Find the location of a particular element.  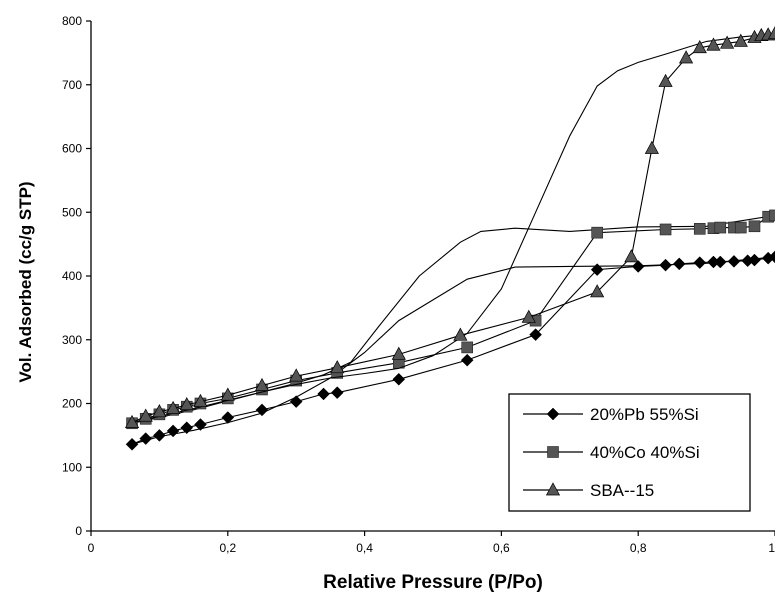

x-tick-labels: 0 0,2 0,4 0,6 0,8 1 is located at coordinates (431, 548).